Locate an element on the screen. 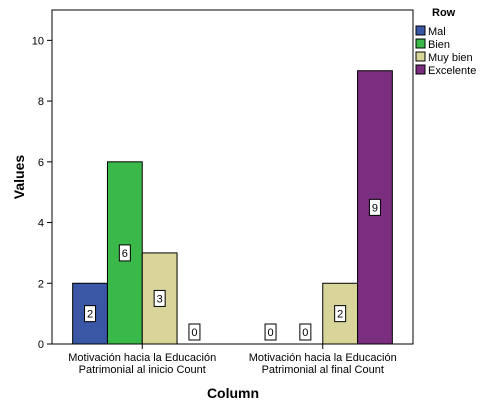  y-tick-label: 8 is located at coordinates (41, 102).